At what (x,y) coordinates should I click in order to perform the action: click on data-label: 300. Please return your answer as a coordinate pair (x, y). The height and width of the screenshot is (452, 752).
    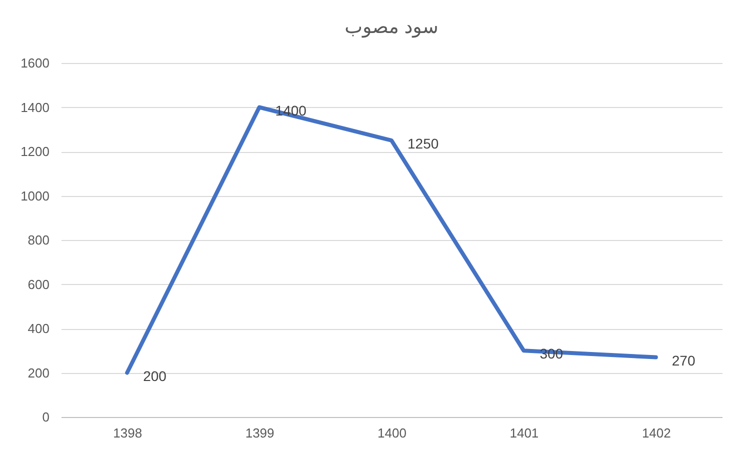
    Looking at the image, I should click on (552, 354).